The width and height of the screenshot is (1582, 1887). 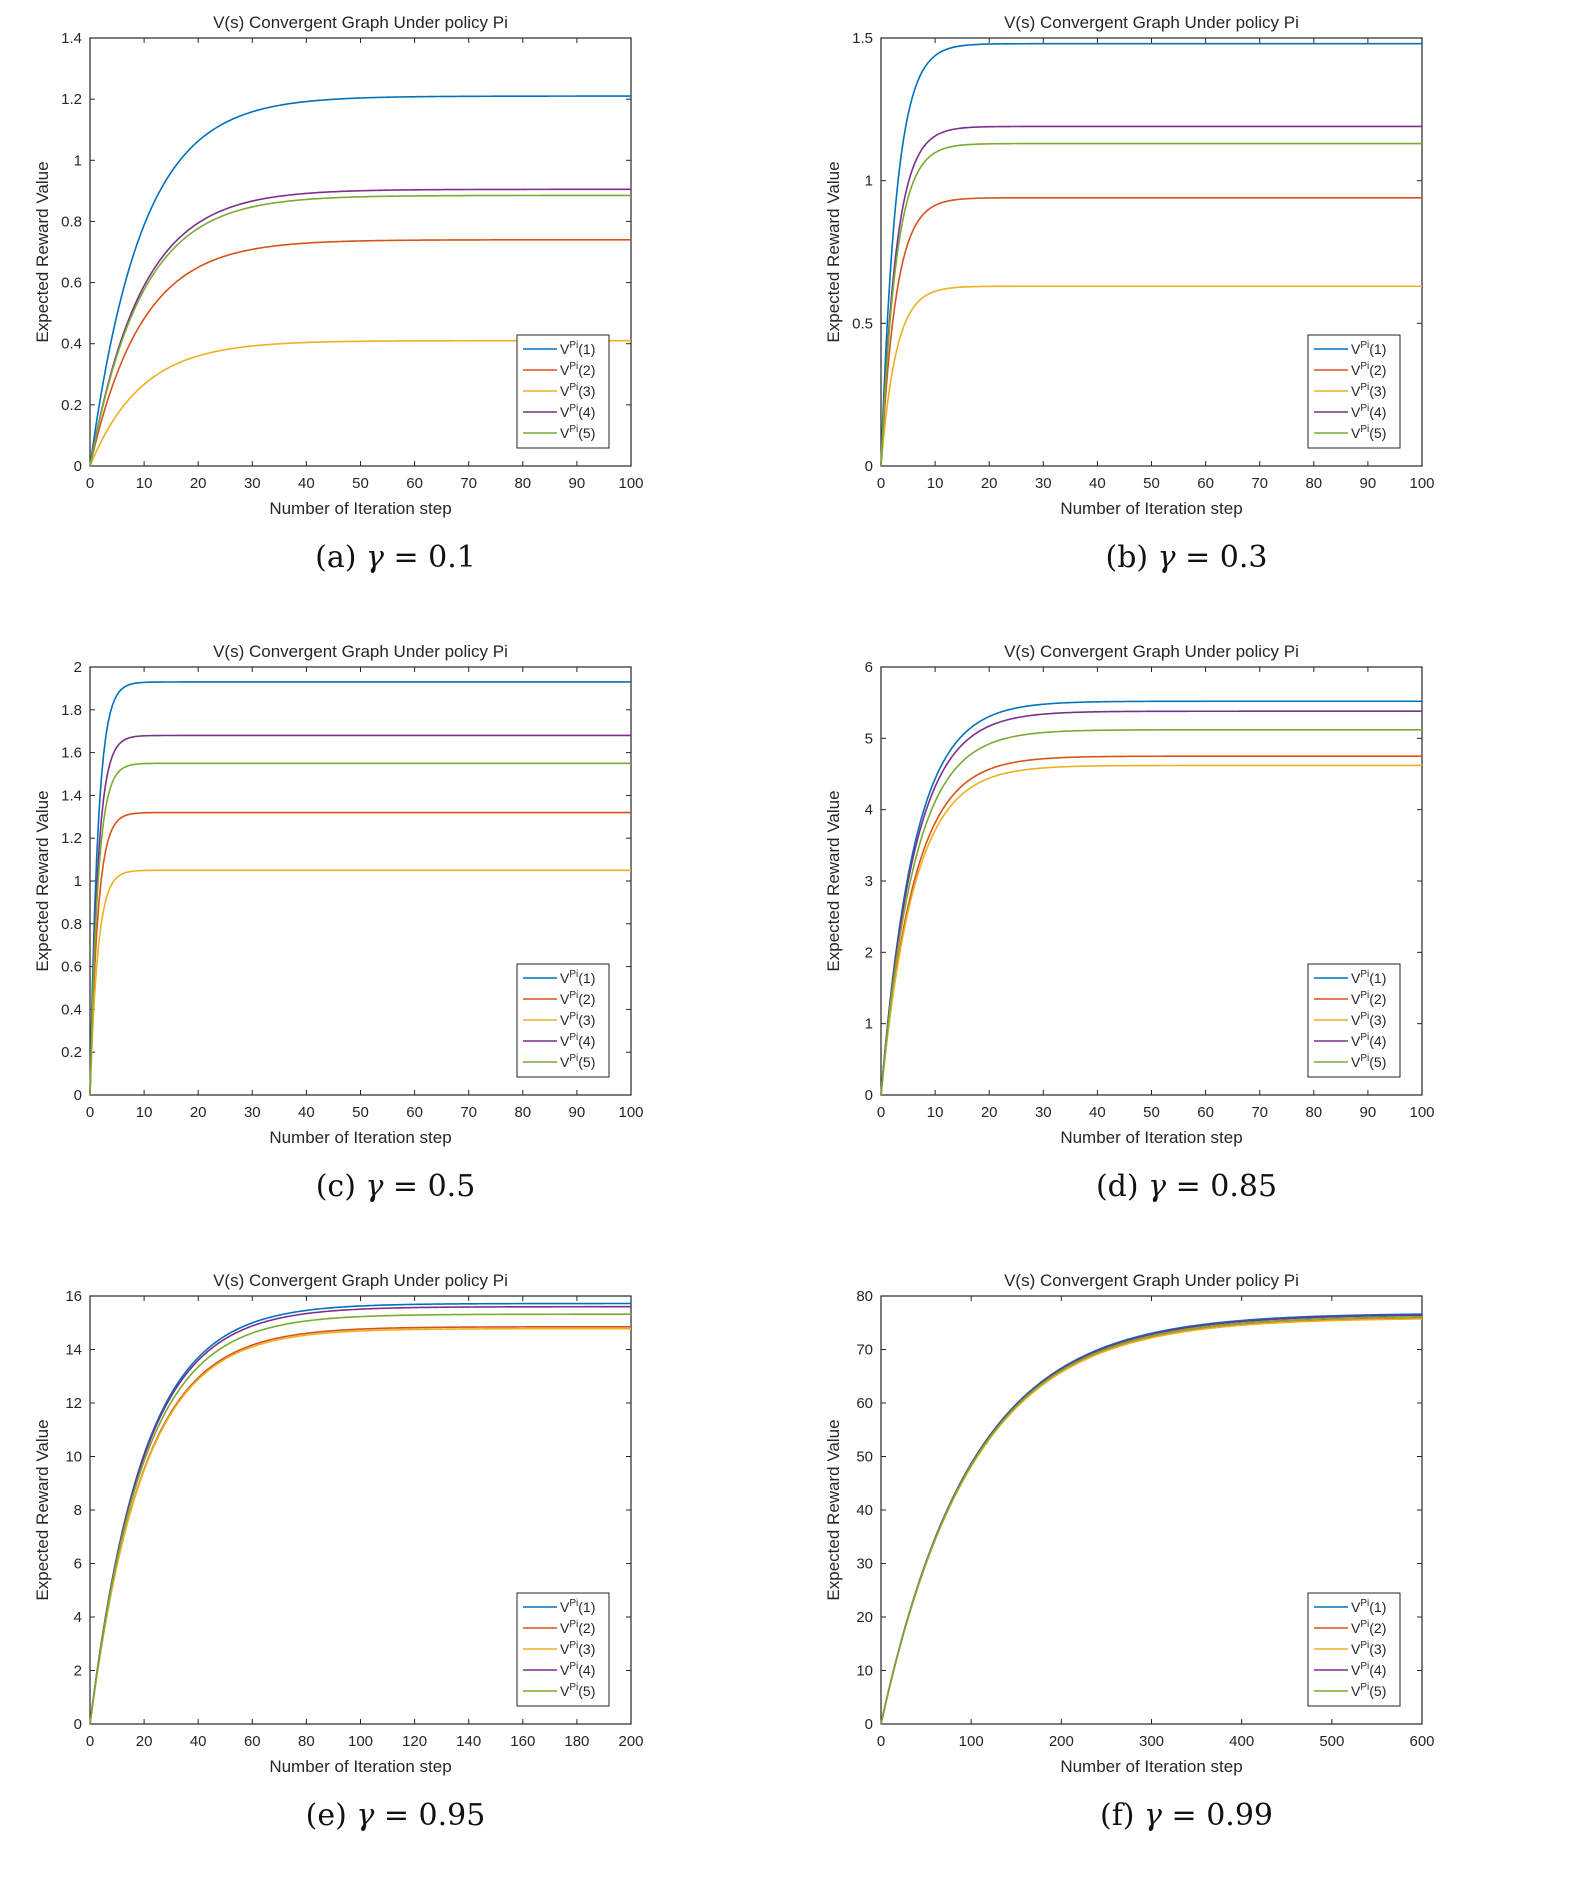 I want to click on y-tick-label: 60, so click(x=864, y=1403).